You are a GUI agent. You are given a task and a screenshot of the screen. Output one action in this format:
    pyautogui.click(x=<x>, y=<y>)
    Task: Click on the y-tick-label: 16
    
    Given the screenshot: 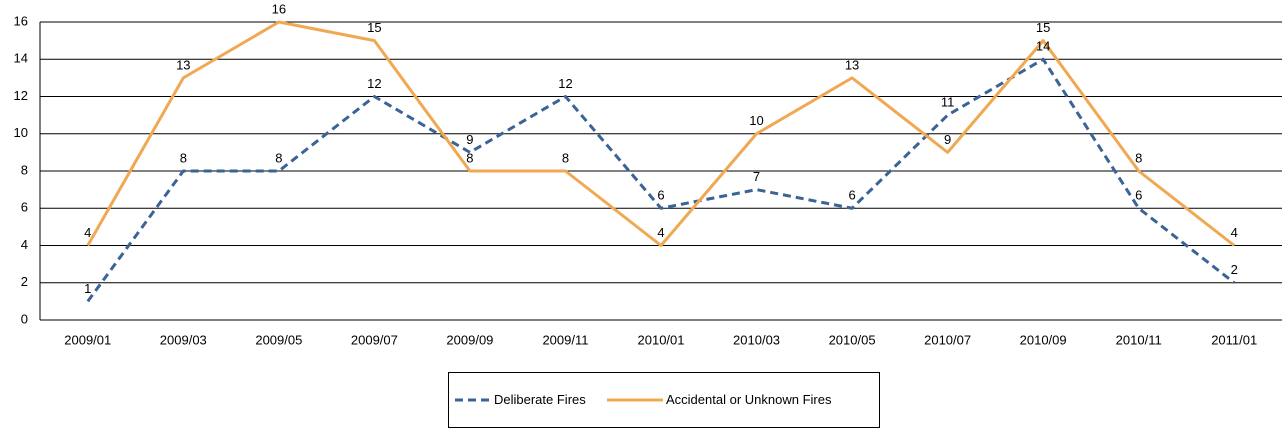 What is the action you would take?
    pyautogui.click(x=21, y=20)
    